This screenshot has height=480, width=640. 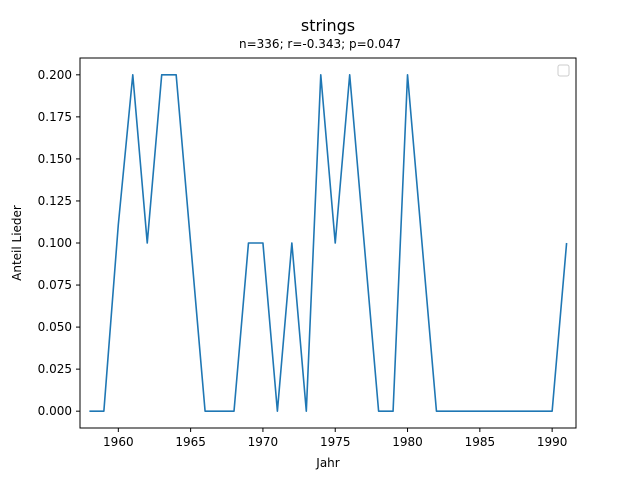 I want to click on x-tick-label: 1990, so click(x=552, y=442).